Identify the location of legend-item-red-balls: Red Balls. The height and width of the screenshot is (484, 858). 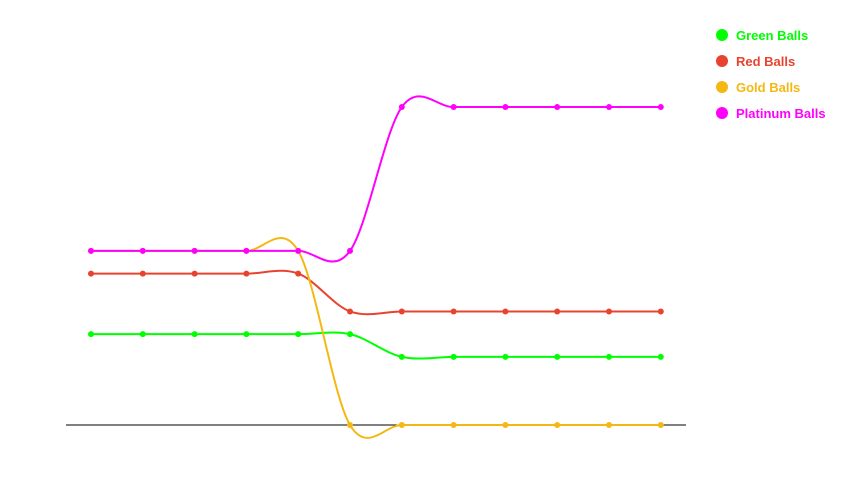
(771, 61).